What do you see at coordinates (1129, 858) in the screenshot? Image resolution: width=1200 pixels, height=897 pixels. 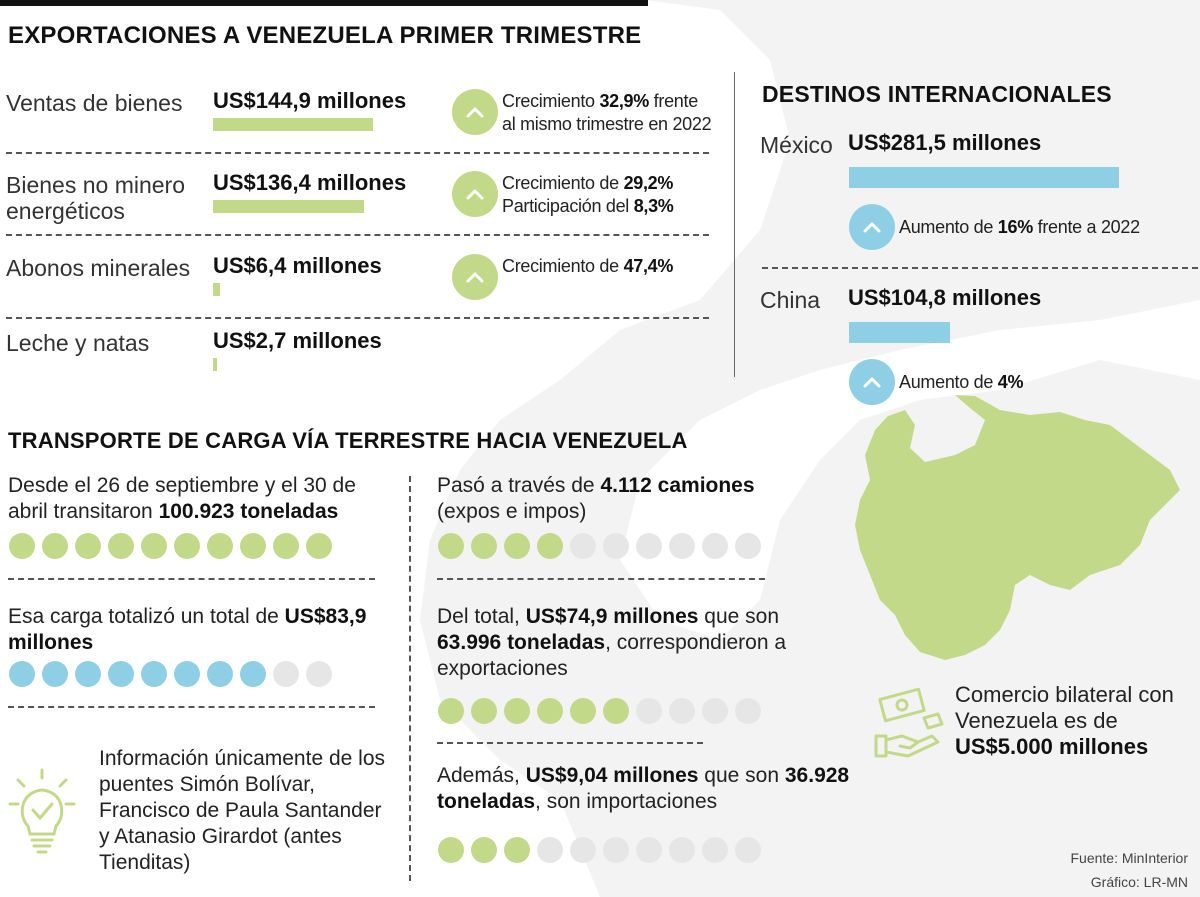 I see `source-text: Fuente: MinInterior` at bounding box center [1129, 858].